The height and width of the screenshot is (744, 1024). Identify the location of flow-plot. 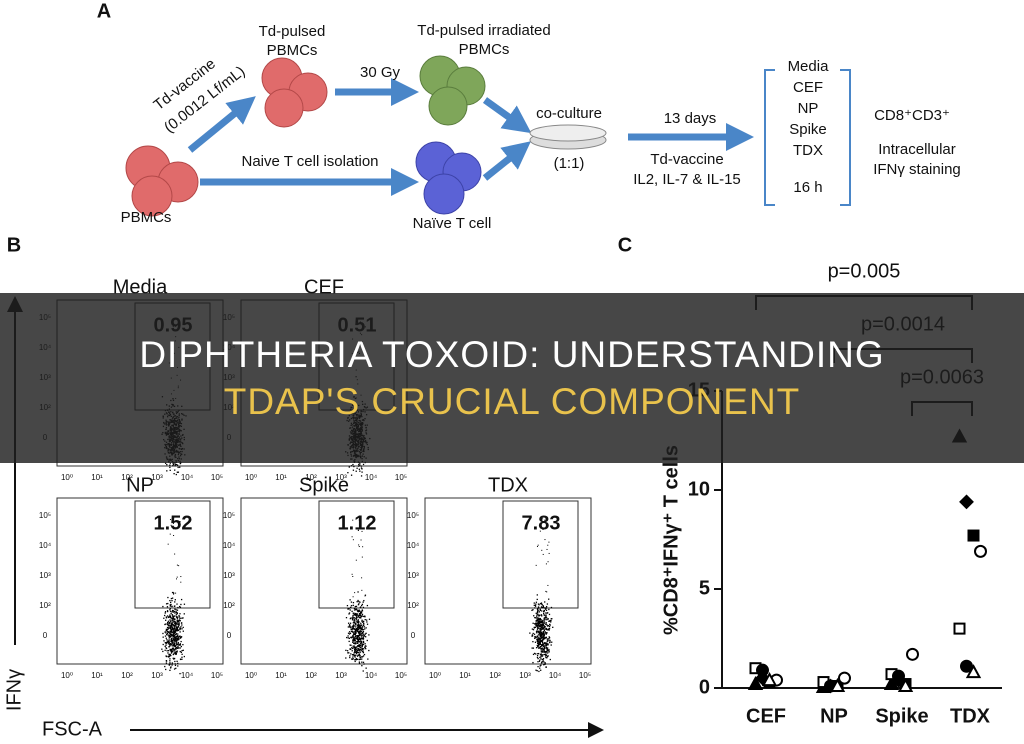
(324, 581).